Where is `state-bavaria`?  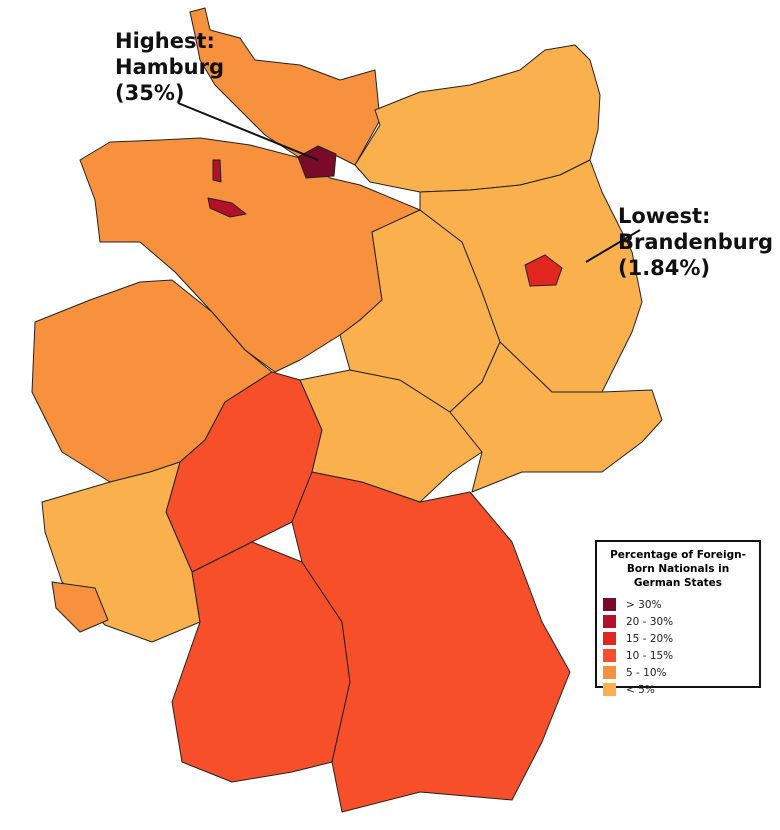 state-bavaria is located at coordinates (431, 642).